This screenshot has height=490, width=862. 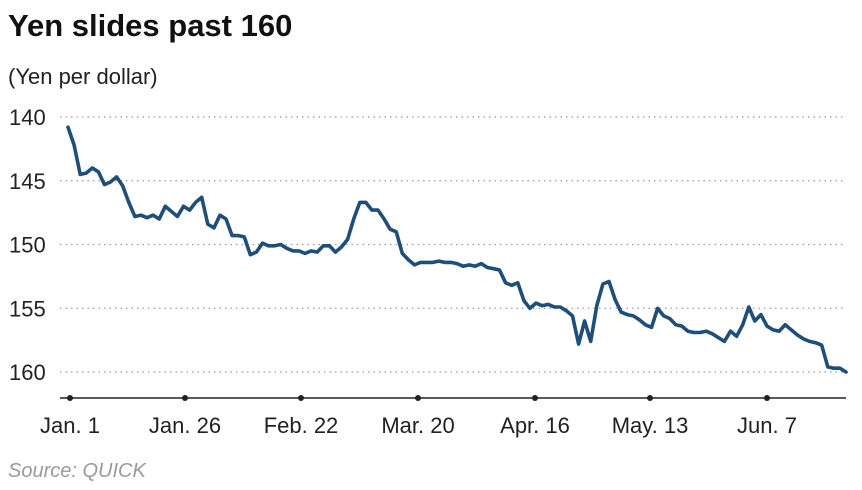 What do you see at coordinates (185, 425) in the screenshot?
I see `x-tick-label: Jan. 26` at bounding box center [185, 425].